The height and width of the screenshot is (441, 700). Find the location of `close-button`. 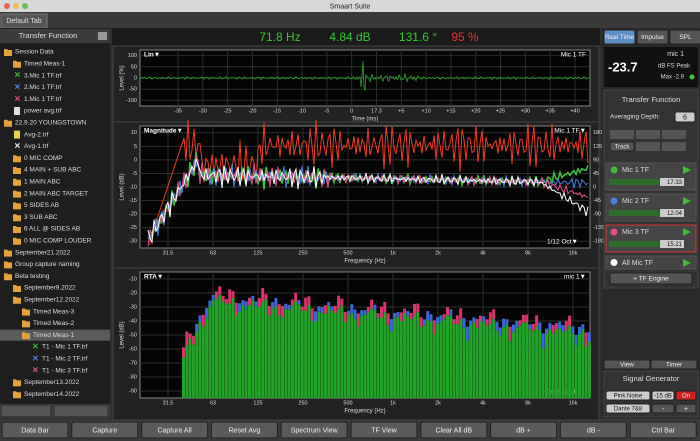

close-button is located at coordinates (7, 6).